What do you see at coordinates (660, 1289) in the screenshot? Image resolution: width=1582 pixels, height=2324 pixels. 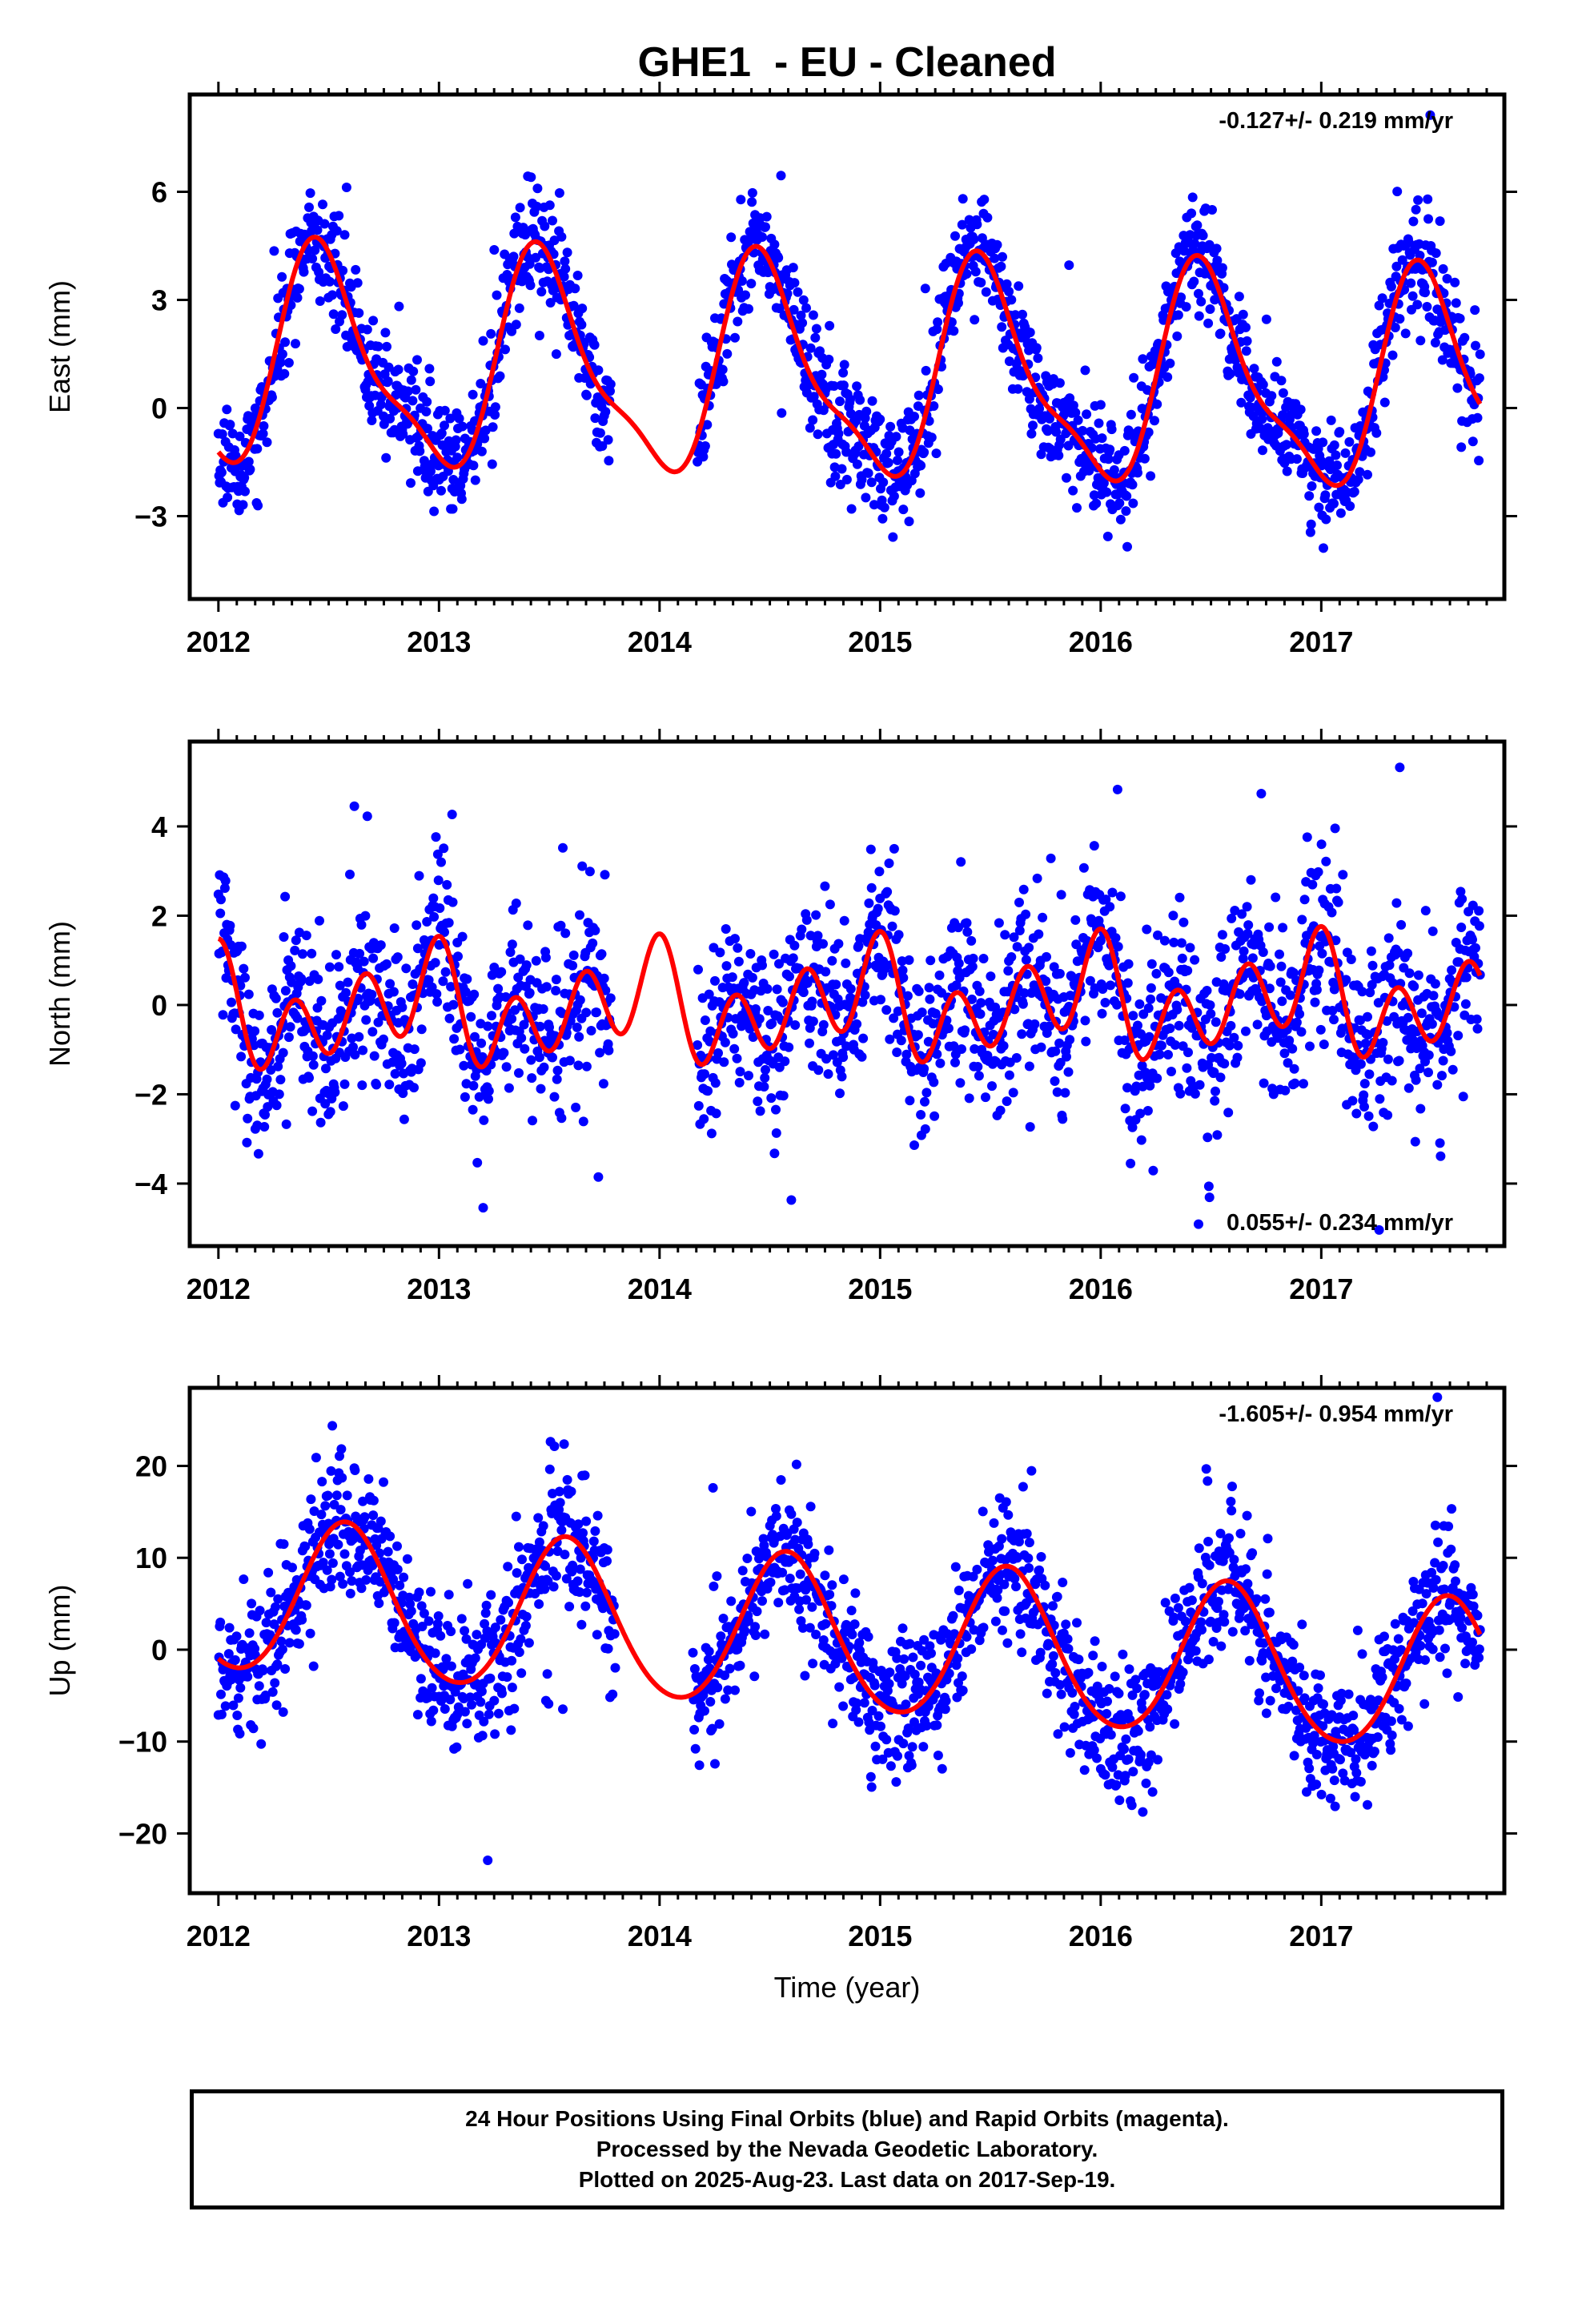 I see `x-tick-label: 2014` at bounding box center [660, 1289].